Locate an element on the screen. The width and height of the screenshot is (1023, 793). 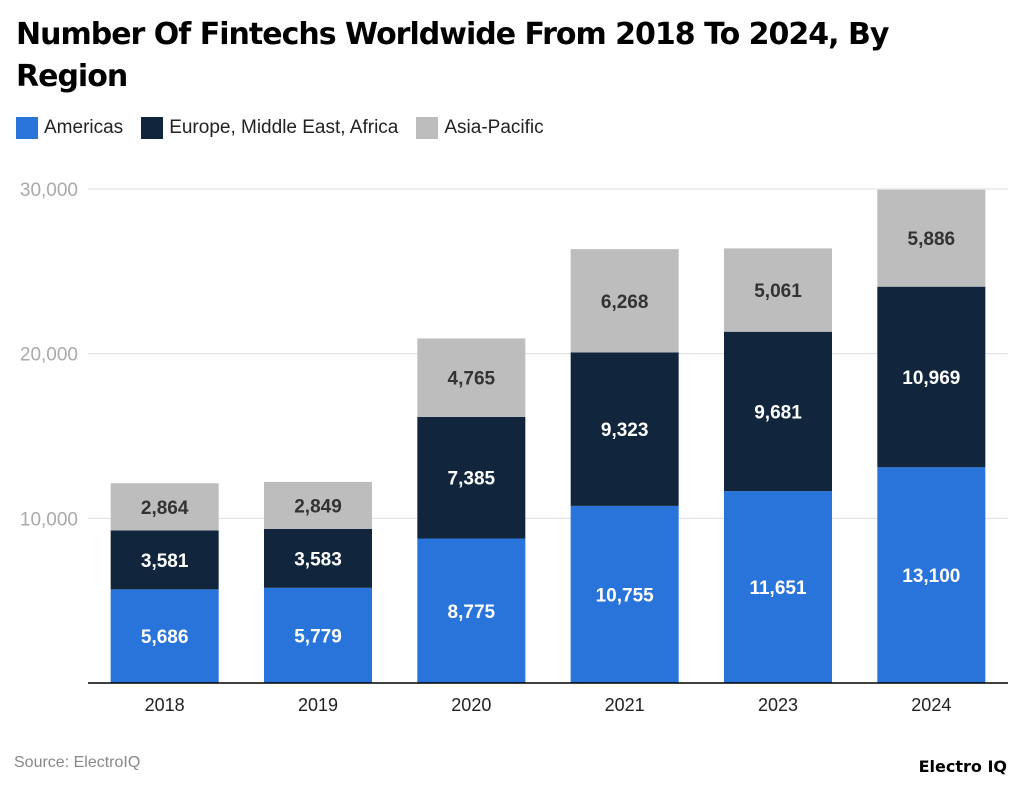
data-label: 5,779 is located at coordinates (318, 636).